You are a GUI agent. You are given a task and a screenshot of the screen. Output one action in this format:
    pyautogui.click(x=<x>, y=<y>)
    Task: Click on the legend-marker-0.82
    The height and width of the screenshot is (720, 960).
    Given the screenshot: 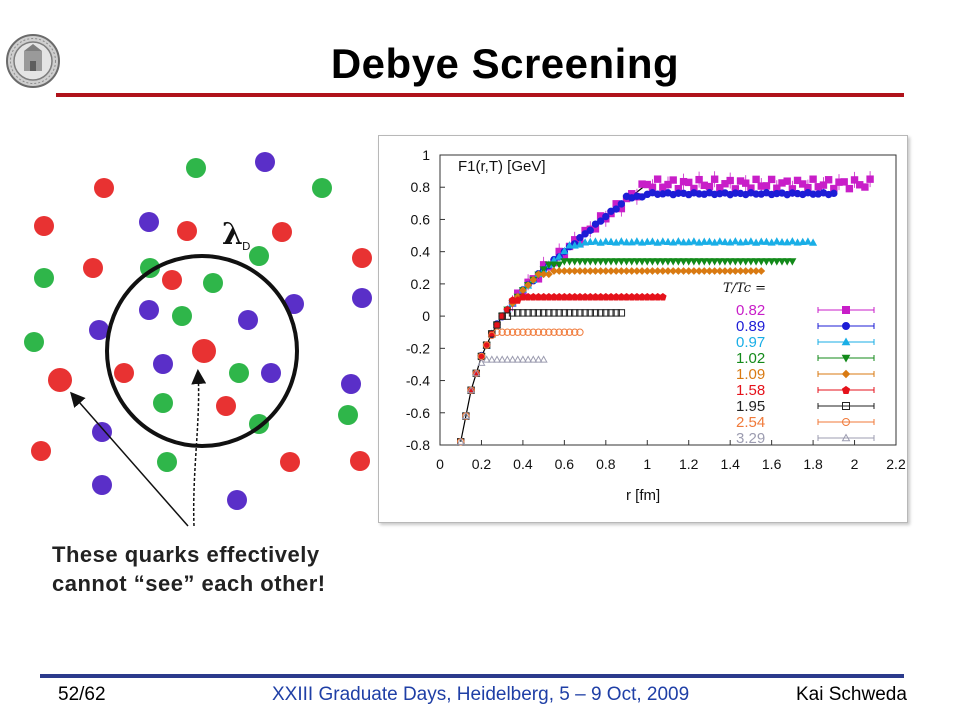 What is the action you would take?
    pyautogui.click(x=846, y=310)
    